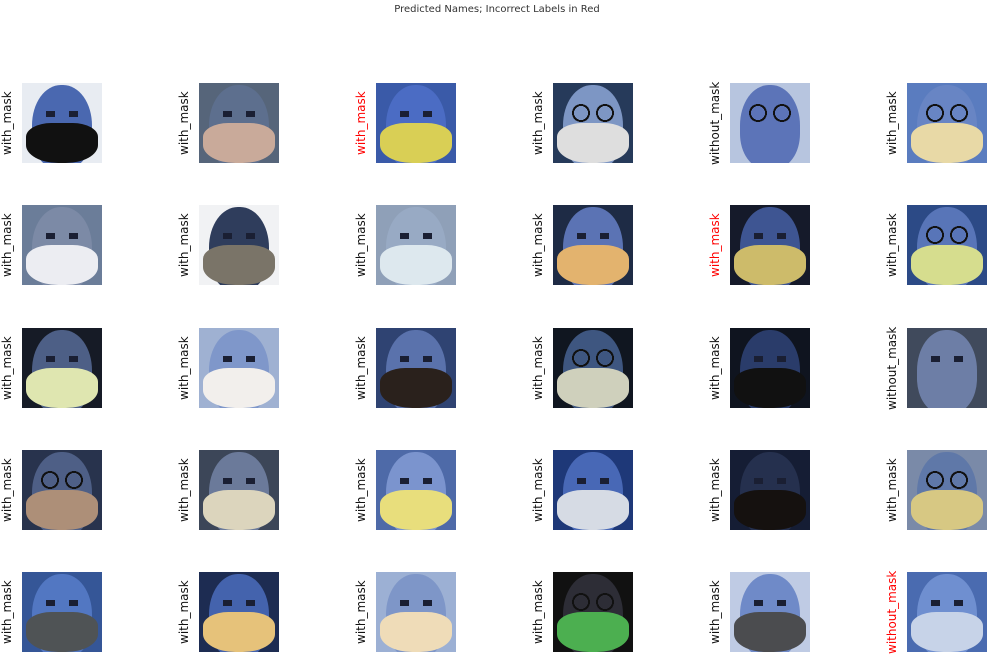 The image size is (994, 672). I want to click on figure-title: Predicted Names; Incorrect Labels in Red, so click(497, 9).